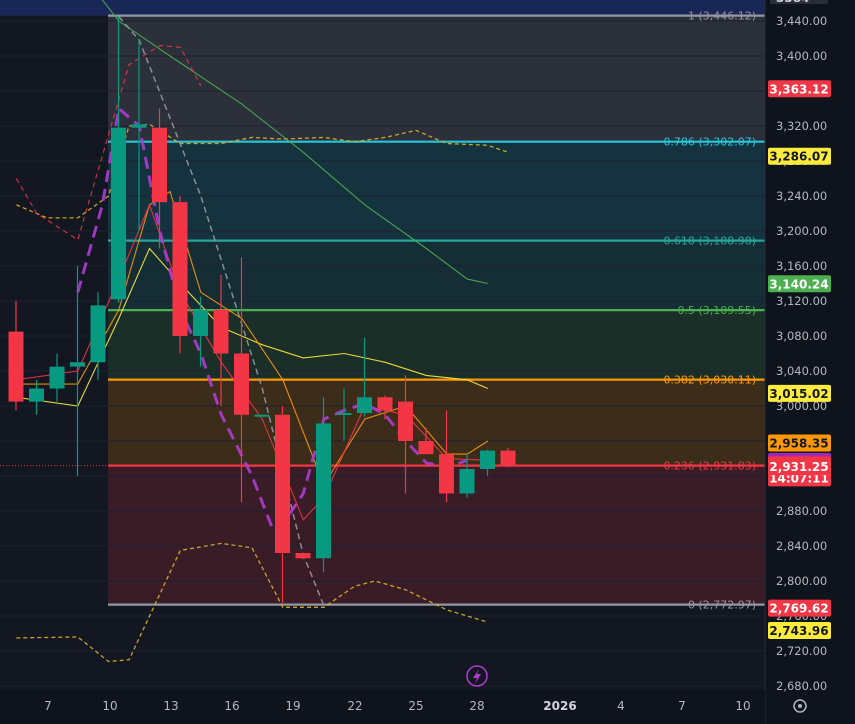 This screenshot has height=724, width=855. Describe the element at coordinates (716, 310) in the screenshot. I see `fib-label-0.5: 0.5 (3,109.55)` at that location.